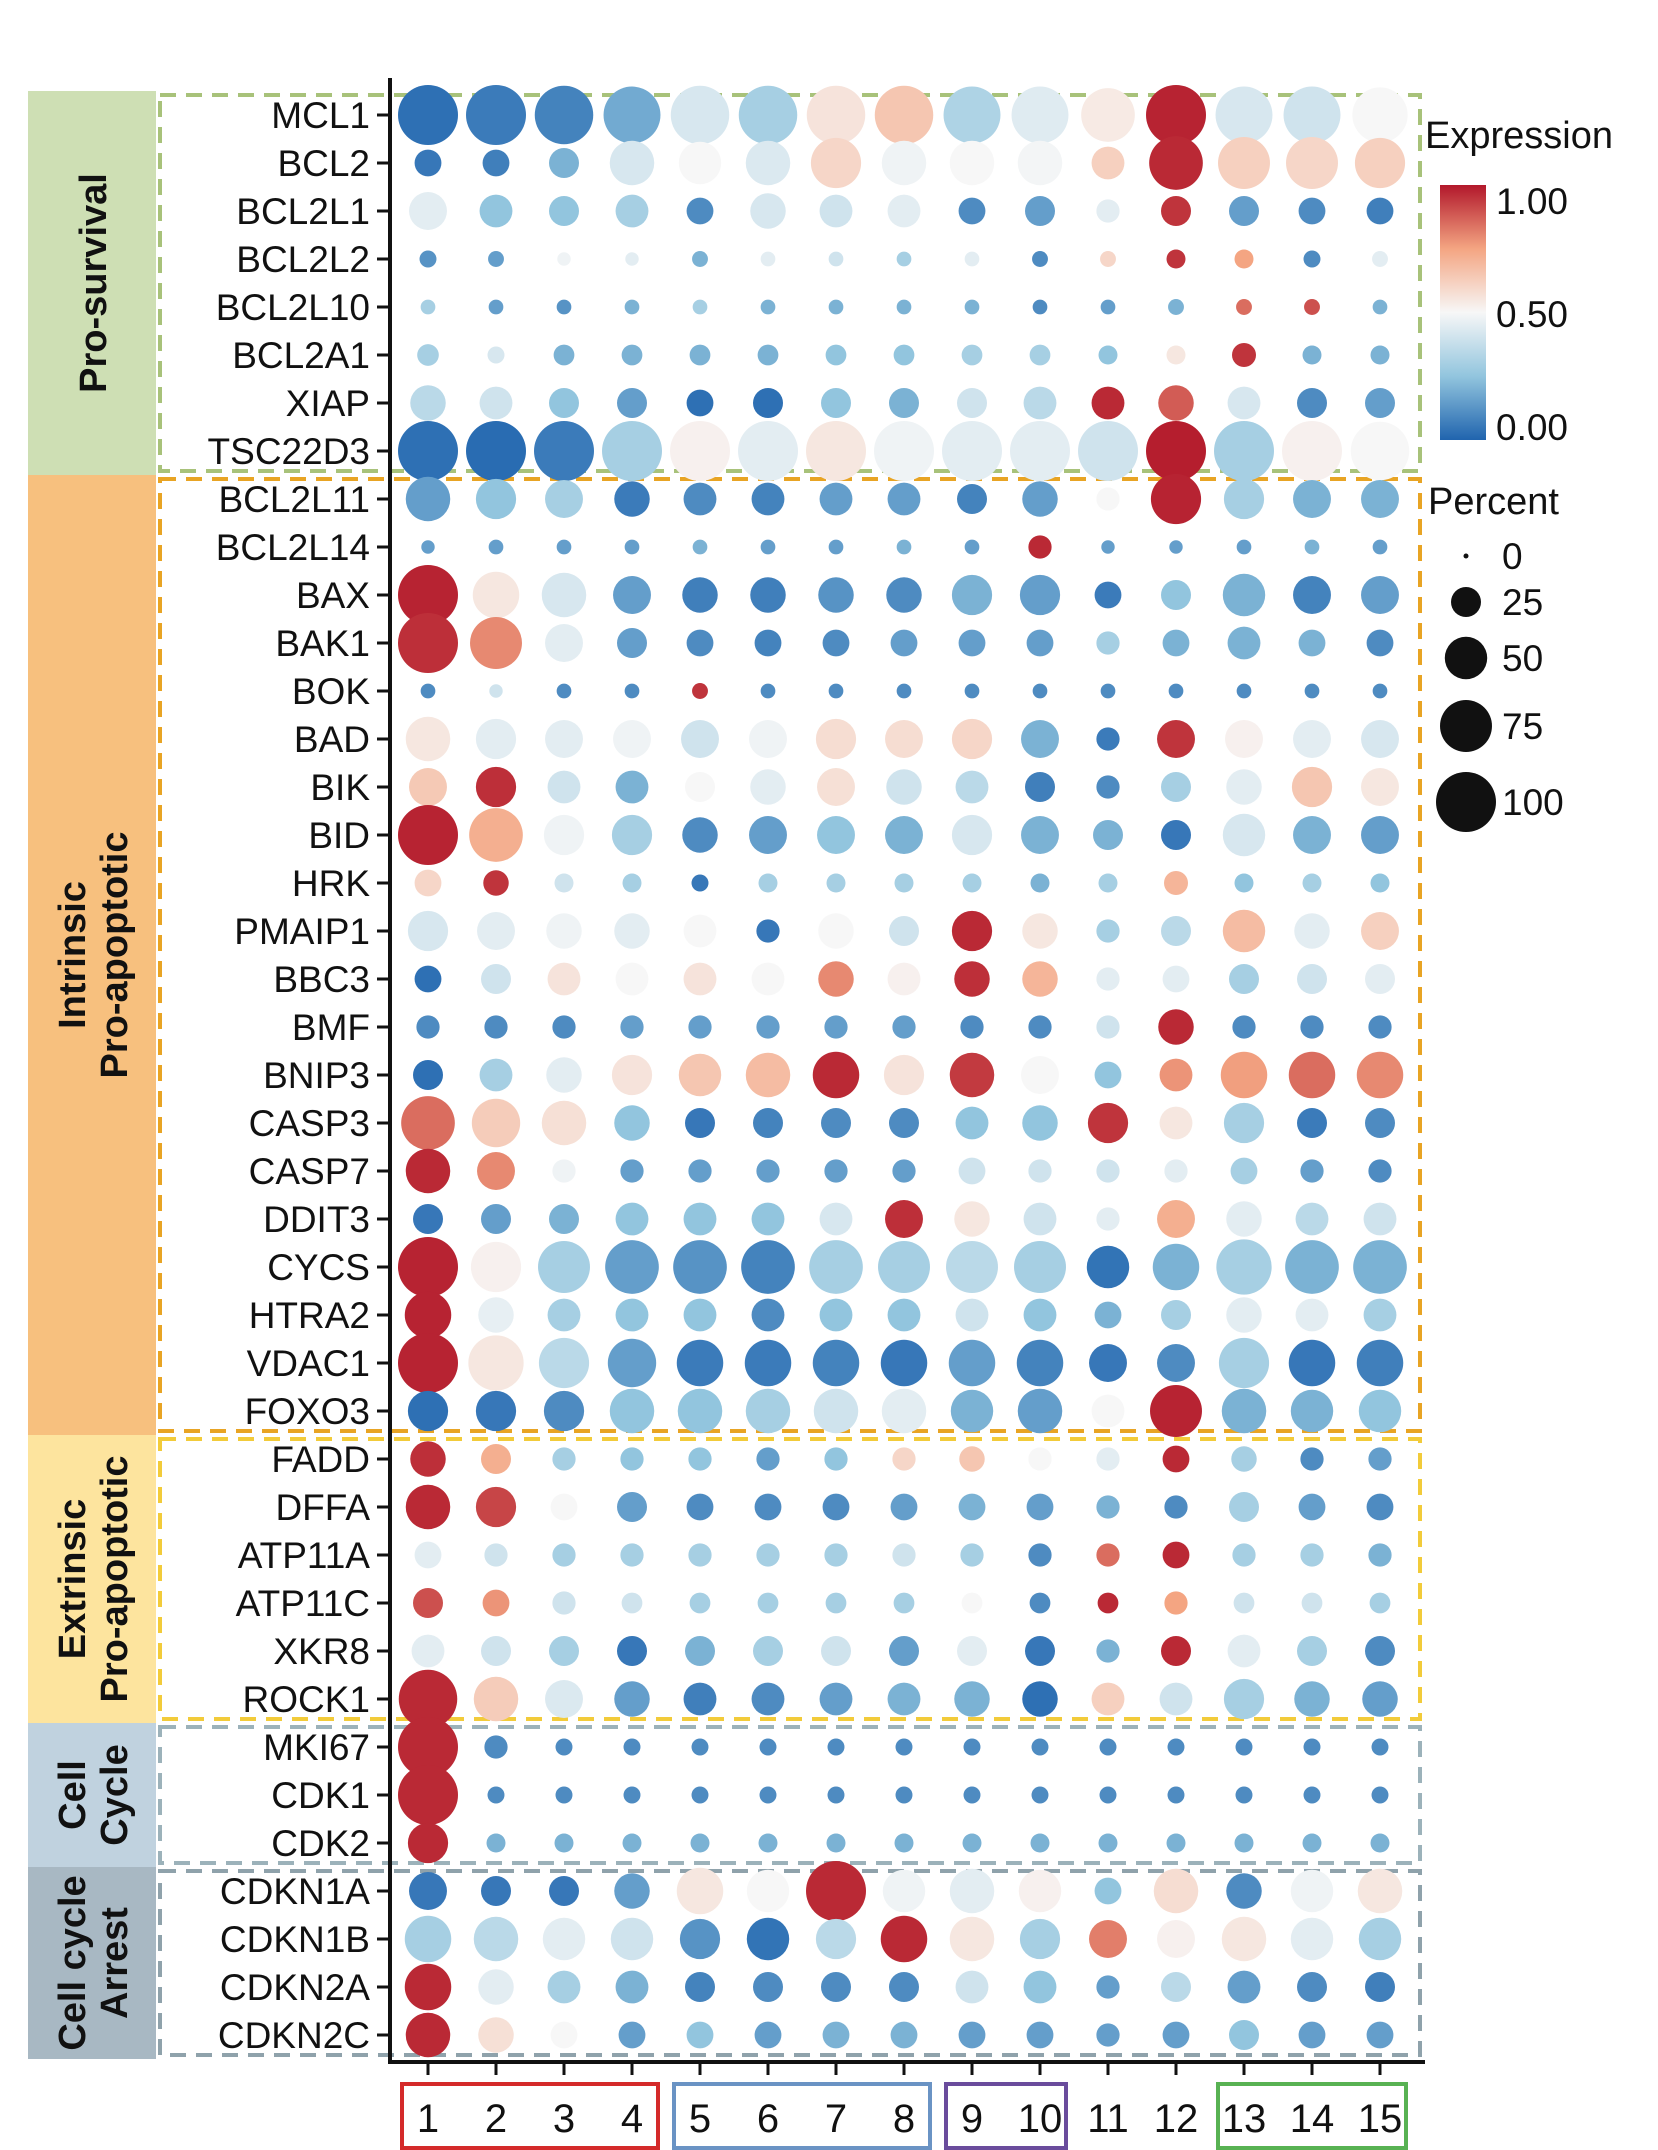 This screenshot has width=1658, height=2150. What do you see at coordinates (1176, 2119) in the screenshot?
I see `cluster-tick-label-12: 12` at bounding box center [1176, 2119].